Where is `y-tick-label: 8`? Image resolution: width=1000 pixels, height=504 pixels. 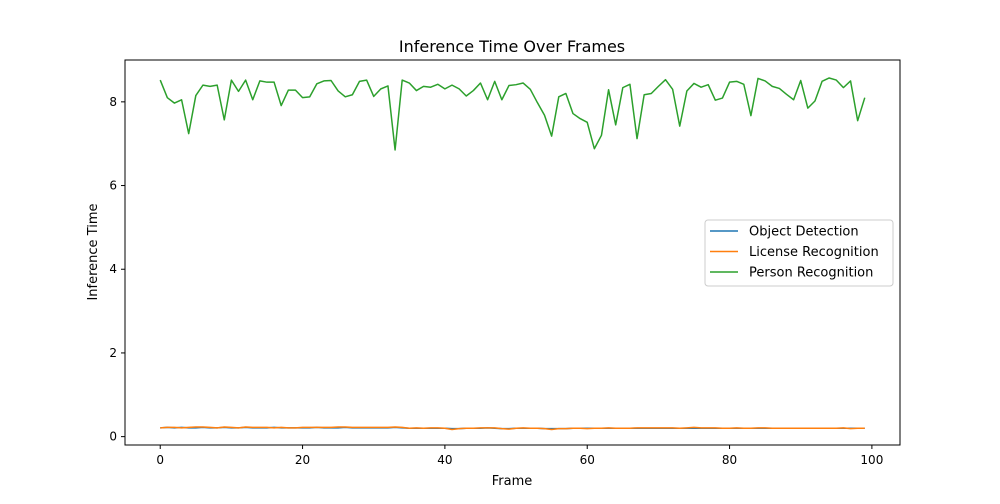 y-tick-label: 8 is located at coordinates (113, 102).